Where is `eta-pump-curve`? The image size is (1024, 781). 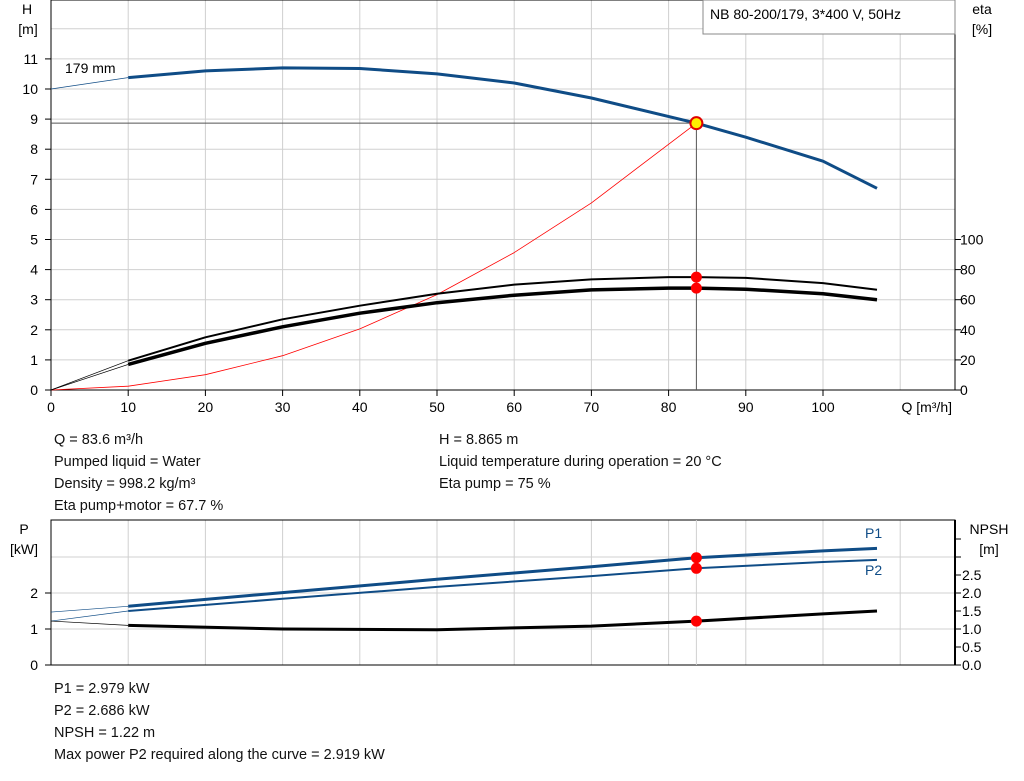
eta-pump-curve is located at coordinates (502, 319).